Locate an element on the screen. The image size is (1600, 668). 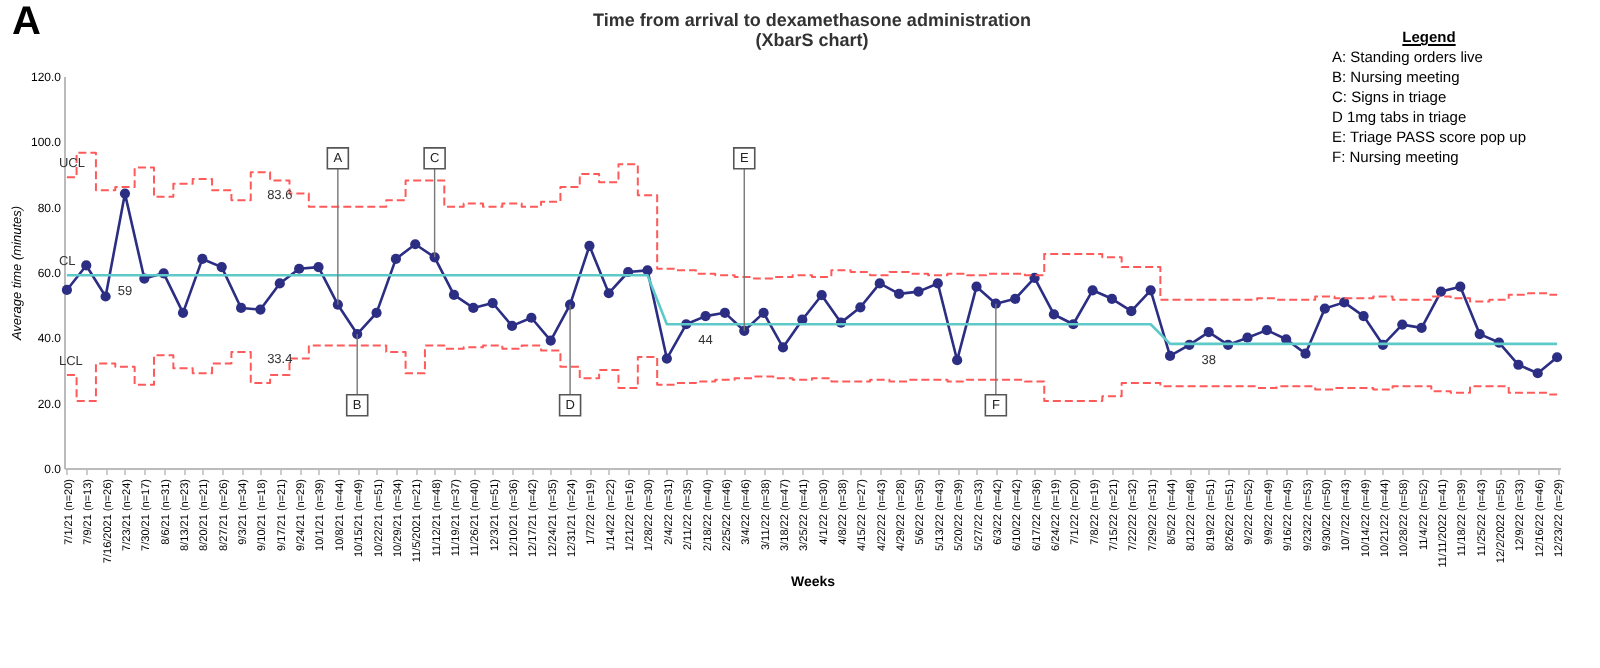
text: A is located at coordinates (26, 23).